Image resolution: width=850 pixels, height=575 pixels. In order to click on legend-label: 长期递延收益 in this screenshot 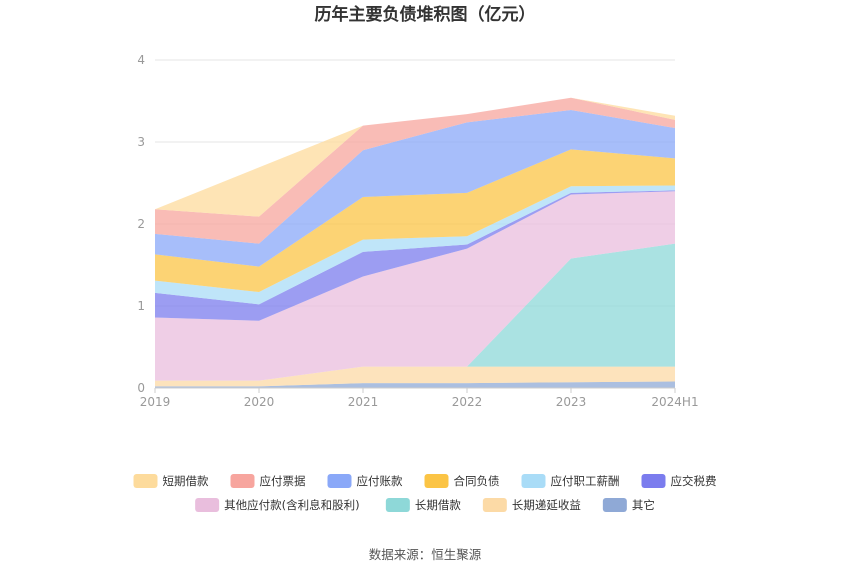, I will do `click(546, 505)`.